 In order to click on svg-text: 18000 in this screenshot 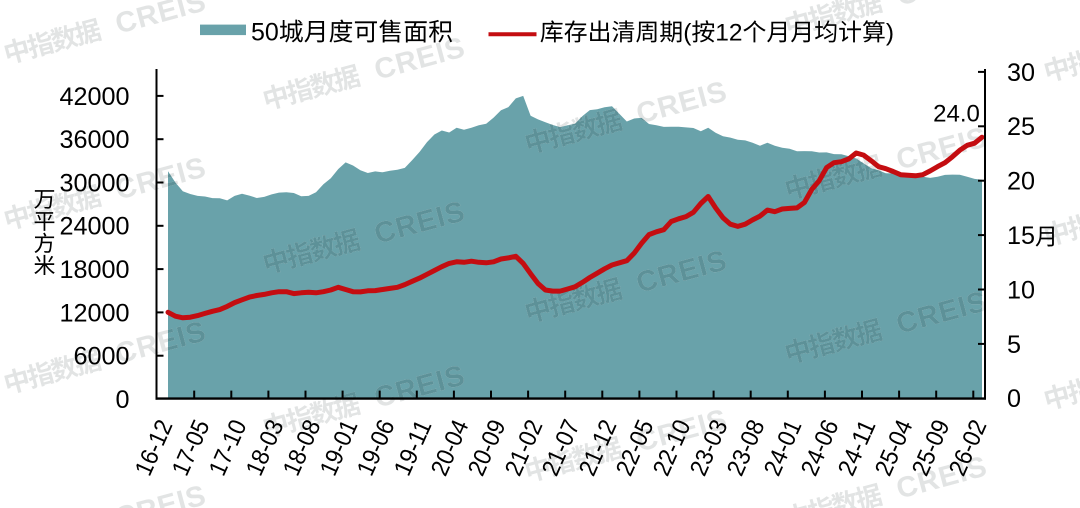, I will do `click(94, 270)`.